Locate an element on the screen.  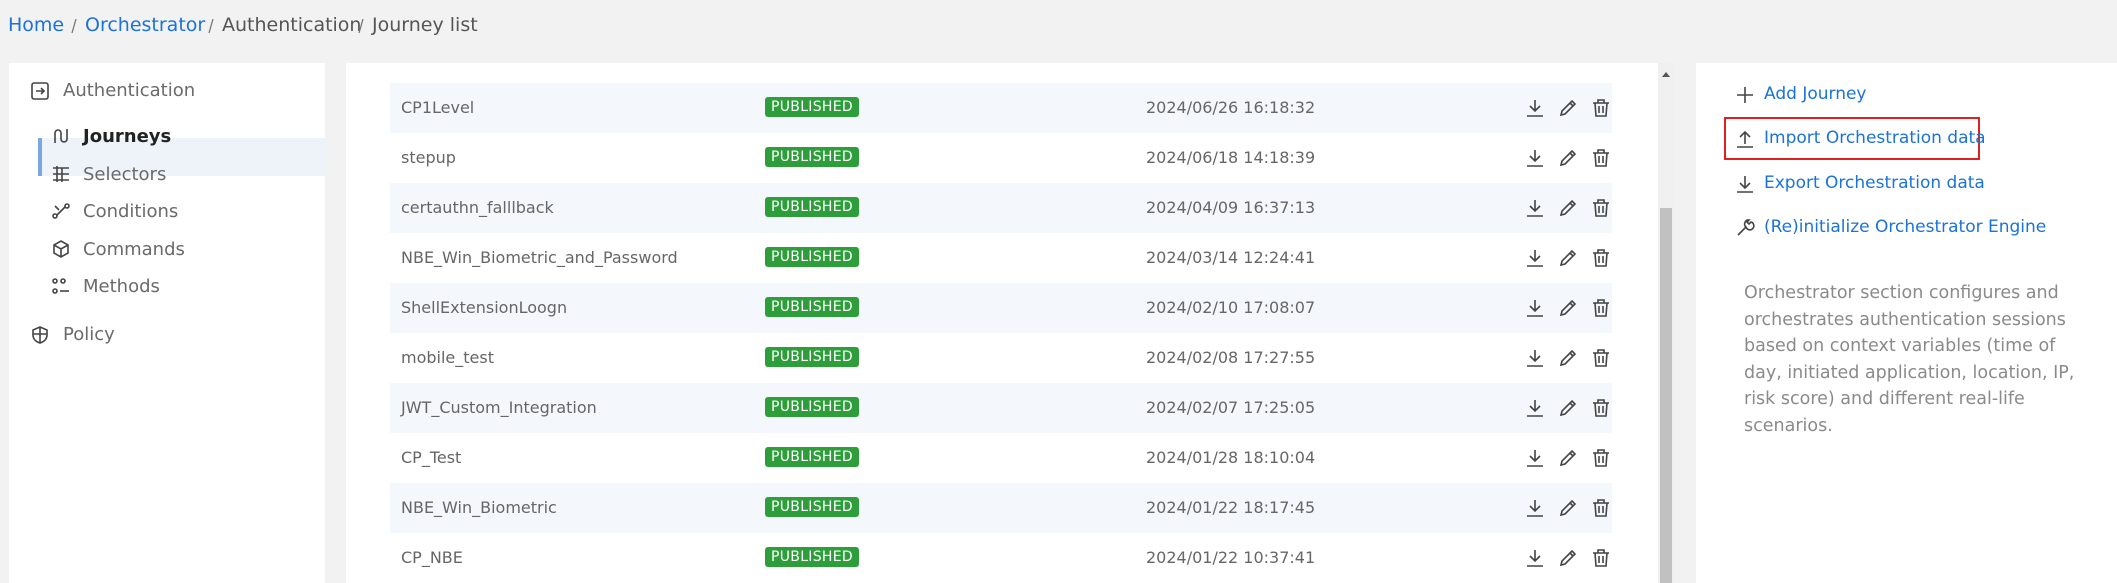
action-link: Add Journey is located at coordinates (1815, 94).